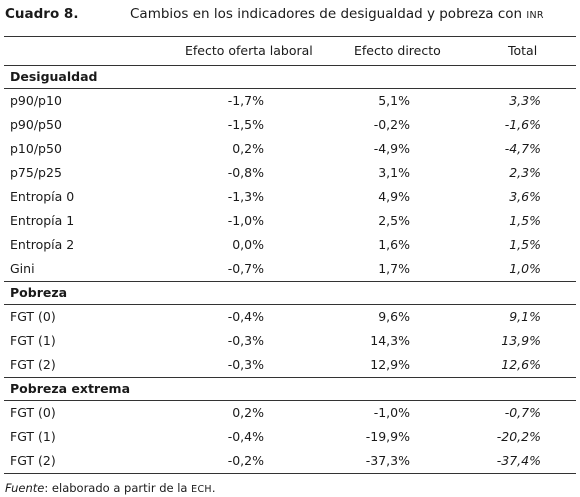 The image size is (580, 497). What do you see at coordinates (42, 220) in the screenshot?
I see `row-label: Entropía 1` at bounding box center [42, 220].